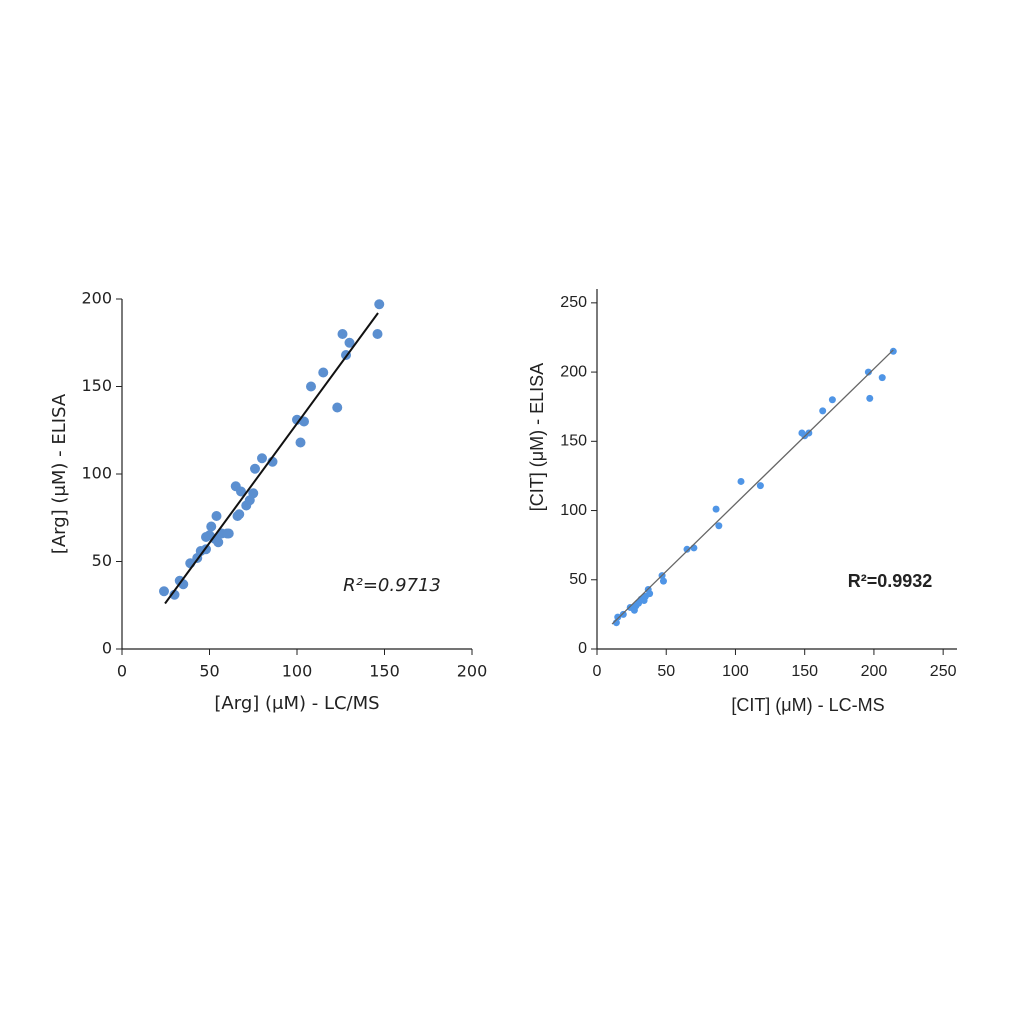 The width and height of the screenshot is (1024, 1024). I want to click on x-tick-label: 250, so click(943, 671).